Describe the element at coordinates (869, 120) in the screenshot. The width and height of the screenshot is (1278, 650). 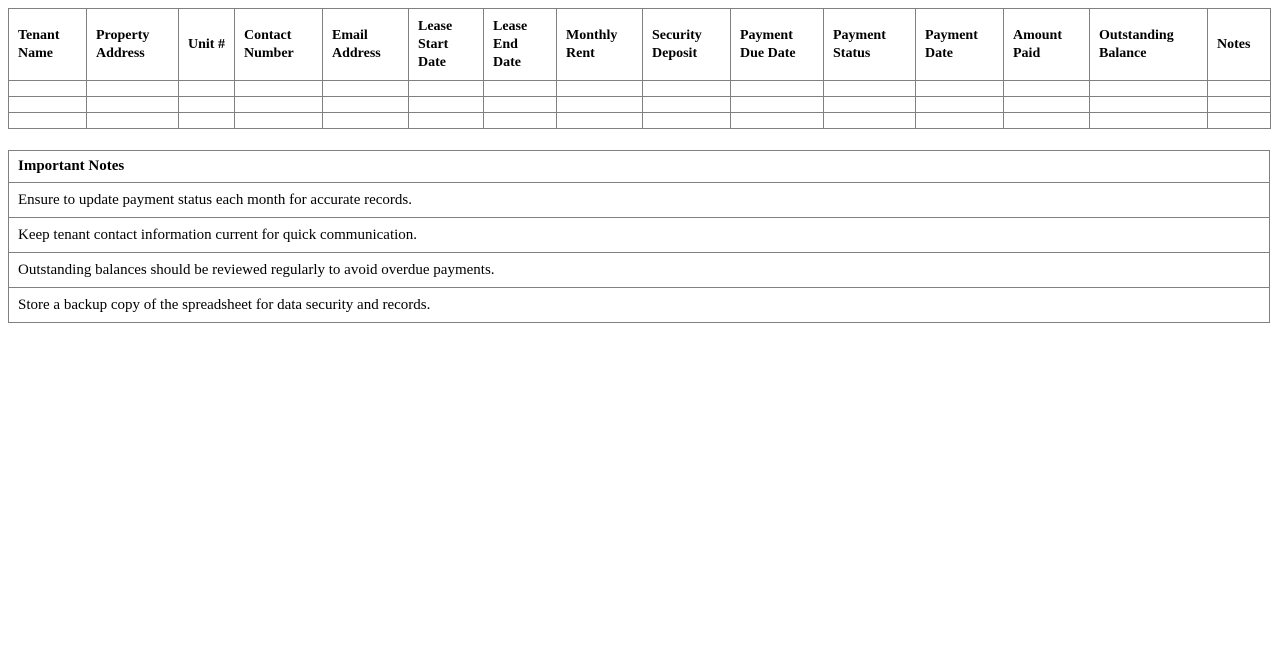
I see `tracker-cell-r2-payment-status` at that location.